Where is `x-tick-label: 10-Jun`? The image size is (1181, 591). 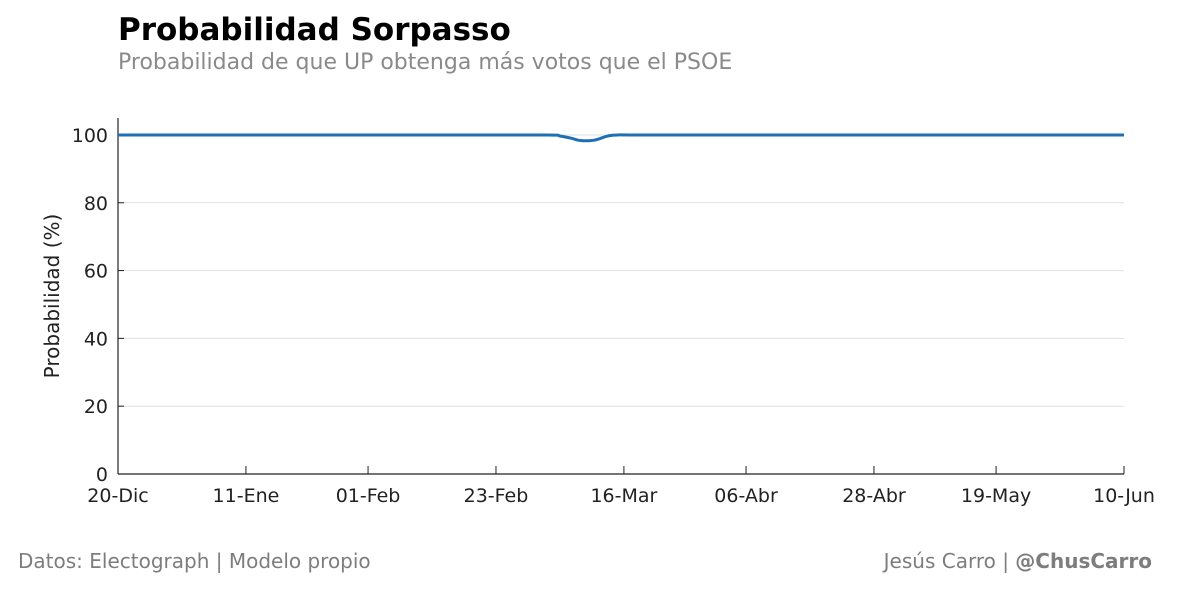 x-tick-label: 10-Jun is located at coordinates (1124, 496).